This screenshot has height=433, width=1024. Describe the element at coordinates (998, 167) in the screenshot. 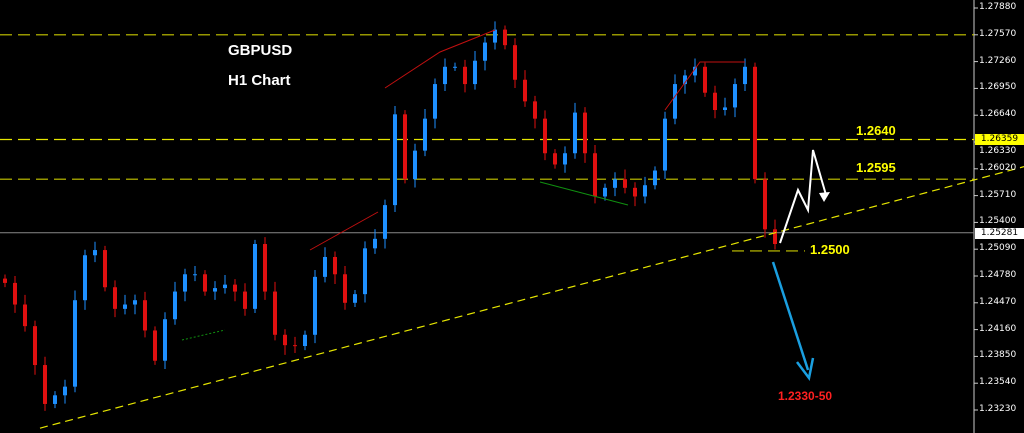

I see `y-tick-label: 1.26020` at that location.